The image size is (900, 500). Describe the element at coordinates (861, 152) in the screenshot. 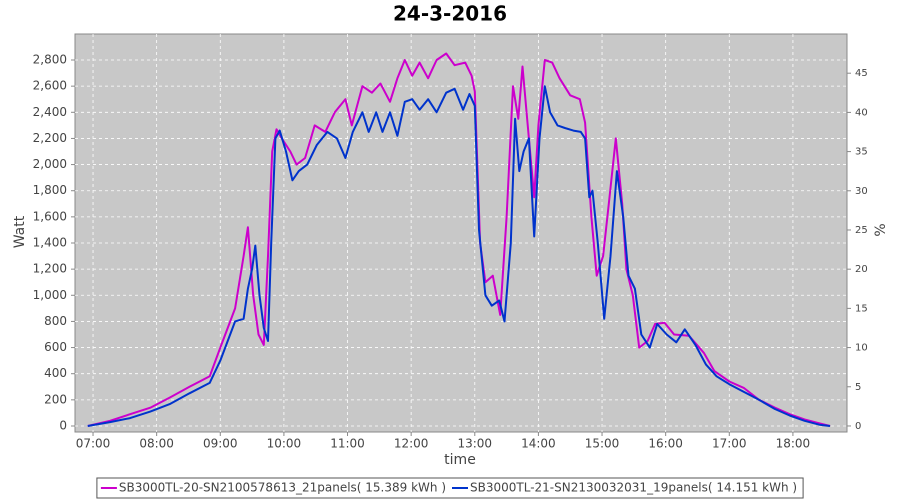

I see `y2-tick-label: 35` at that location.